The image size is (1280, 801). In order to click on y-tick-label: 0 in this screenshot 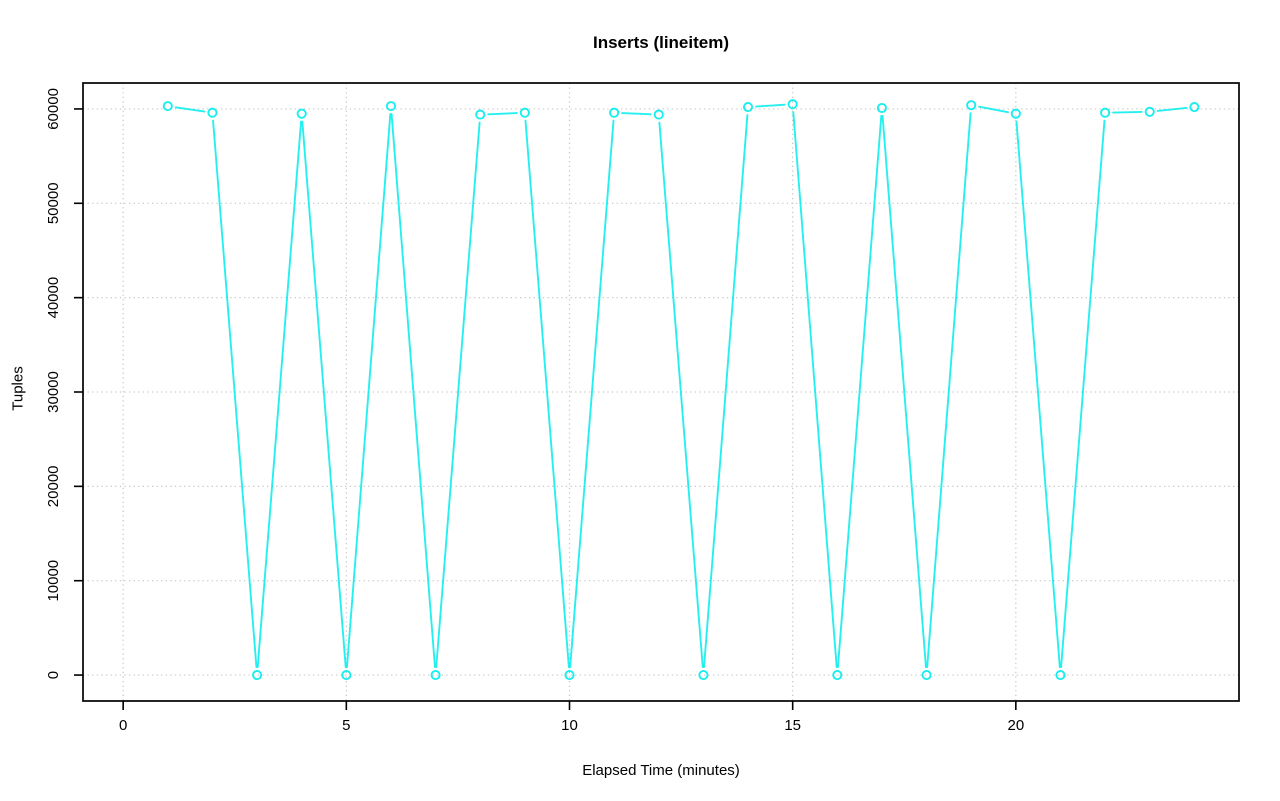, I will do `click(53, 675)`.